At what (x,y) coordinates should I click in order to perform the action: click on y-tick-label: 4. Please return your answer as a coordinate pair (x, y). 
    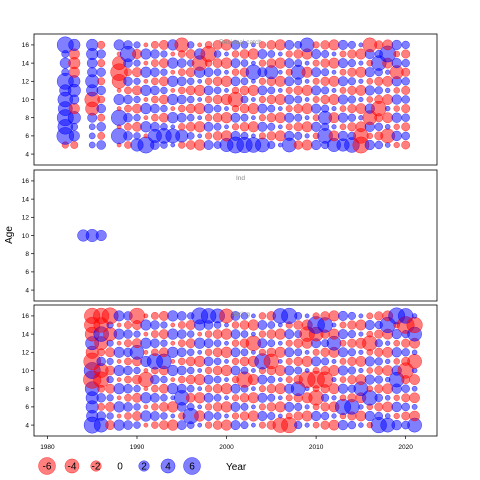
    Looking at the image, I should click on (27, 154).